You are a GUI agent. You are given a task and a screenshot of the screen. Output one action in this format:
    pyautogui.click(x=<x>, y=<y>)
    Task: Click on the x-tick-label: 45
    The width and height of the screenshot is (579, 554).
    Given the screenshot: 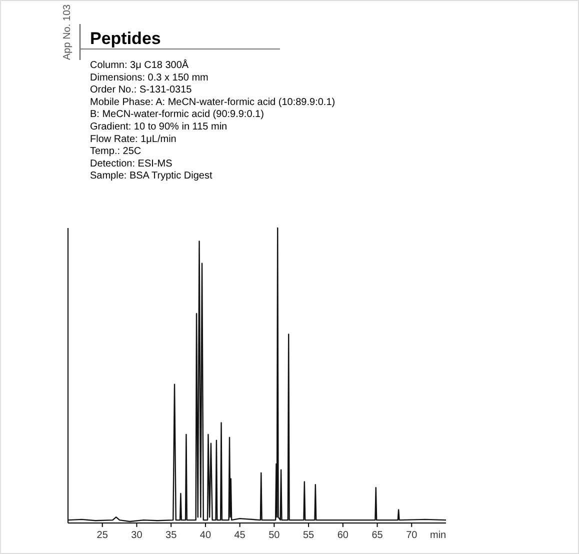 What is the action you would take?
    pyautogui.click(x=240, y=535)
    